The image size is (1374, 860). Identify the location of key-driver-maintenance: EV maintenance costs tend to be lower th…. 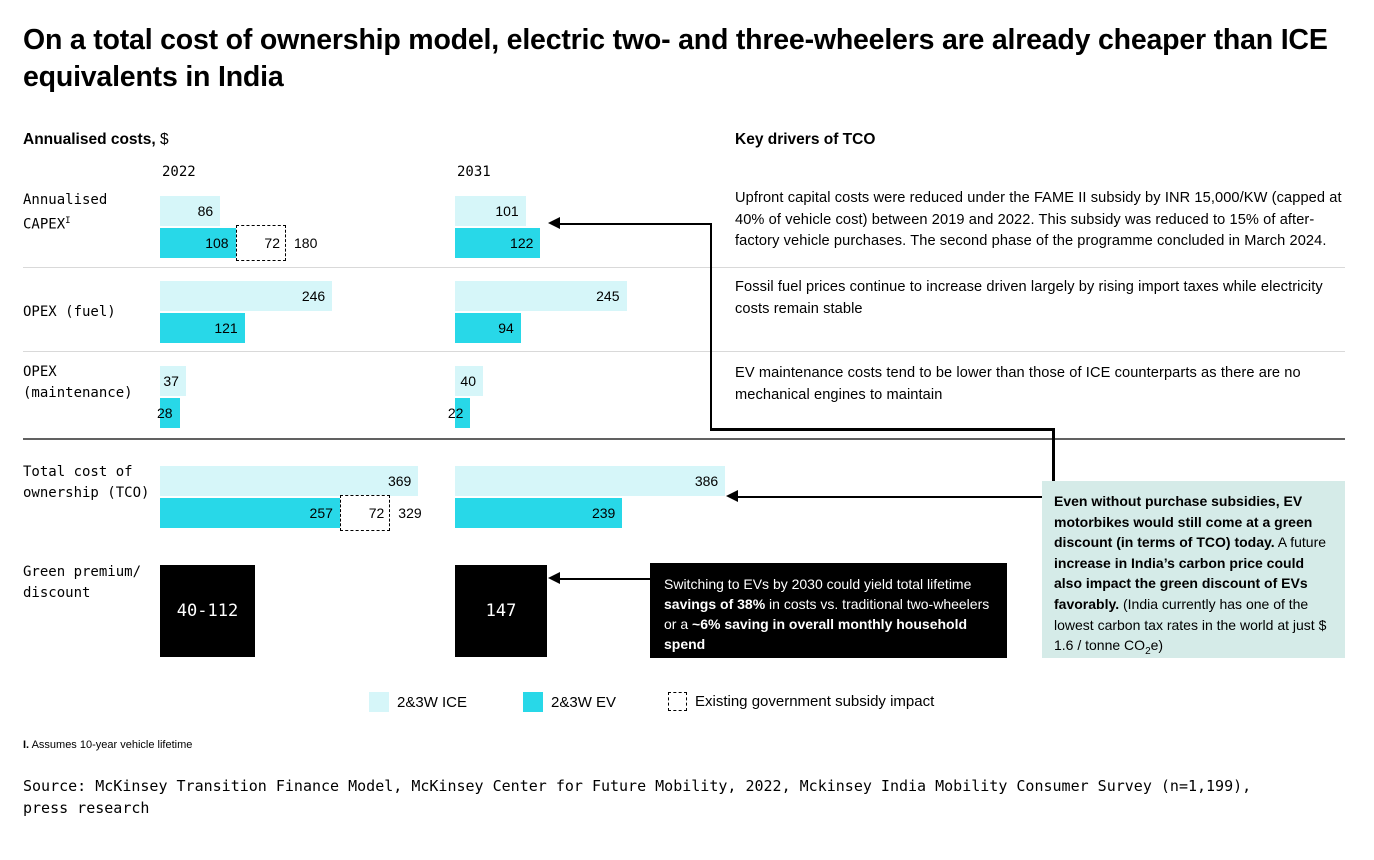
(1018, 384).